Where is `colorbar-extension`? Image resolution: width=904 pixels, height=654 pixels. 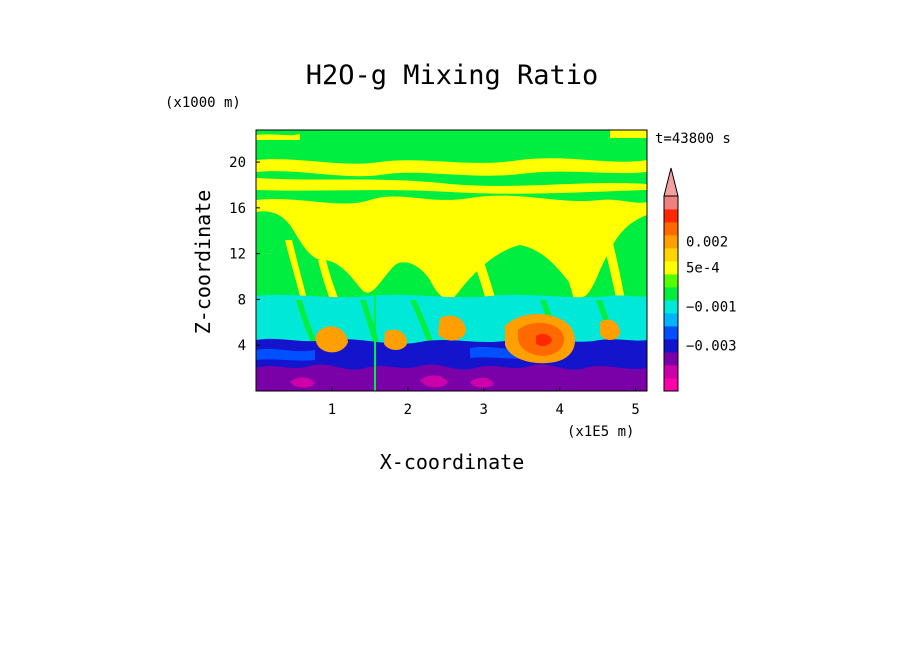
colorbar-extension is located at coordinates (671, 182).